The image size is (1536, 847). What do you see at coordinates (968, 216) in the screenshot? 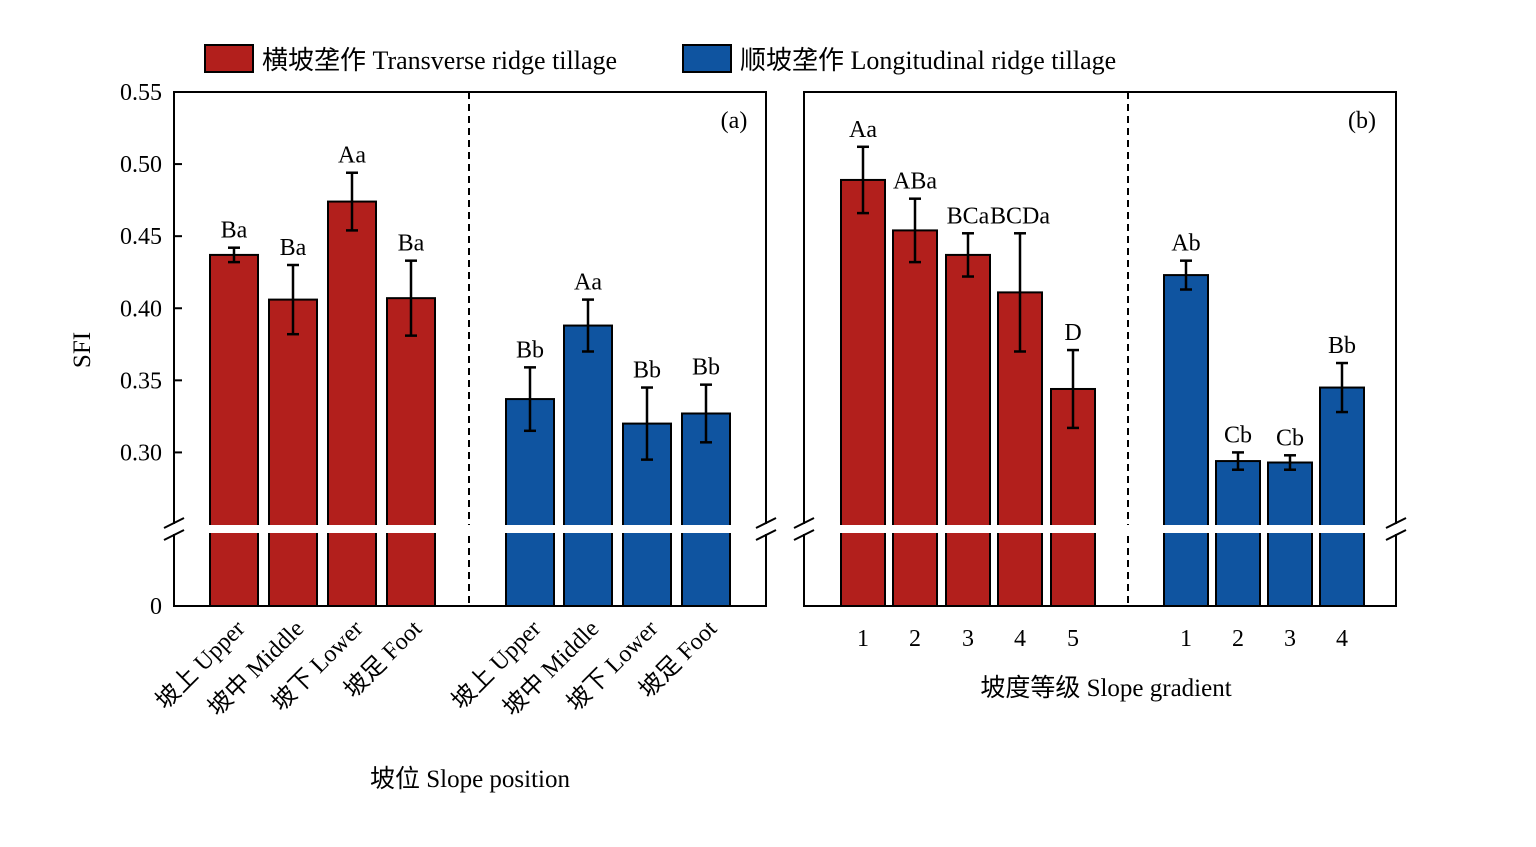
I see `significance-label: BCa` at bounding box center [968, 216].